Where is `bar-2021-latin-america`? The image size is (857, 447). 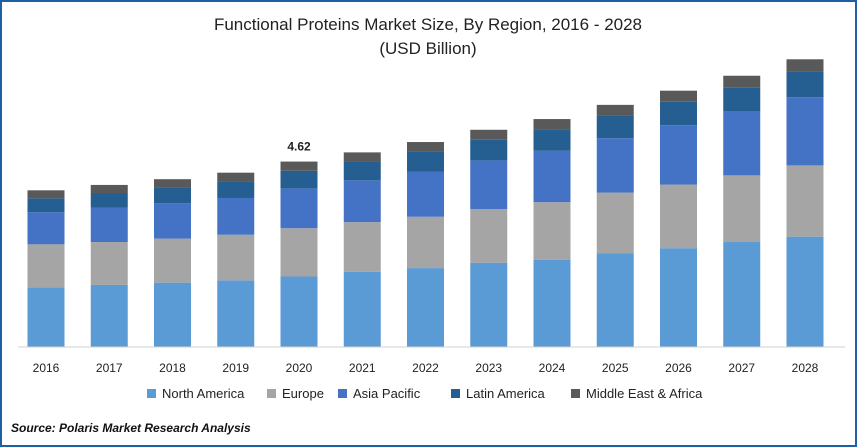
bar-2021-latin-america is located at coordinates (362, 171).